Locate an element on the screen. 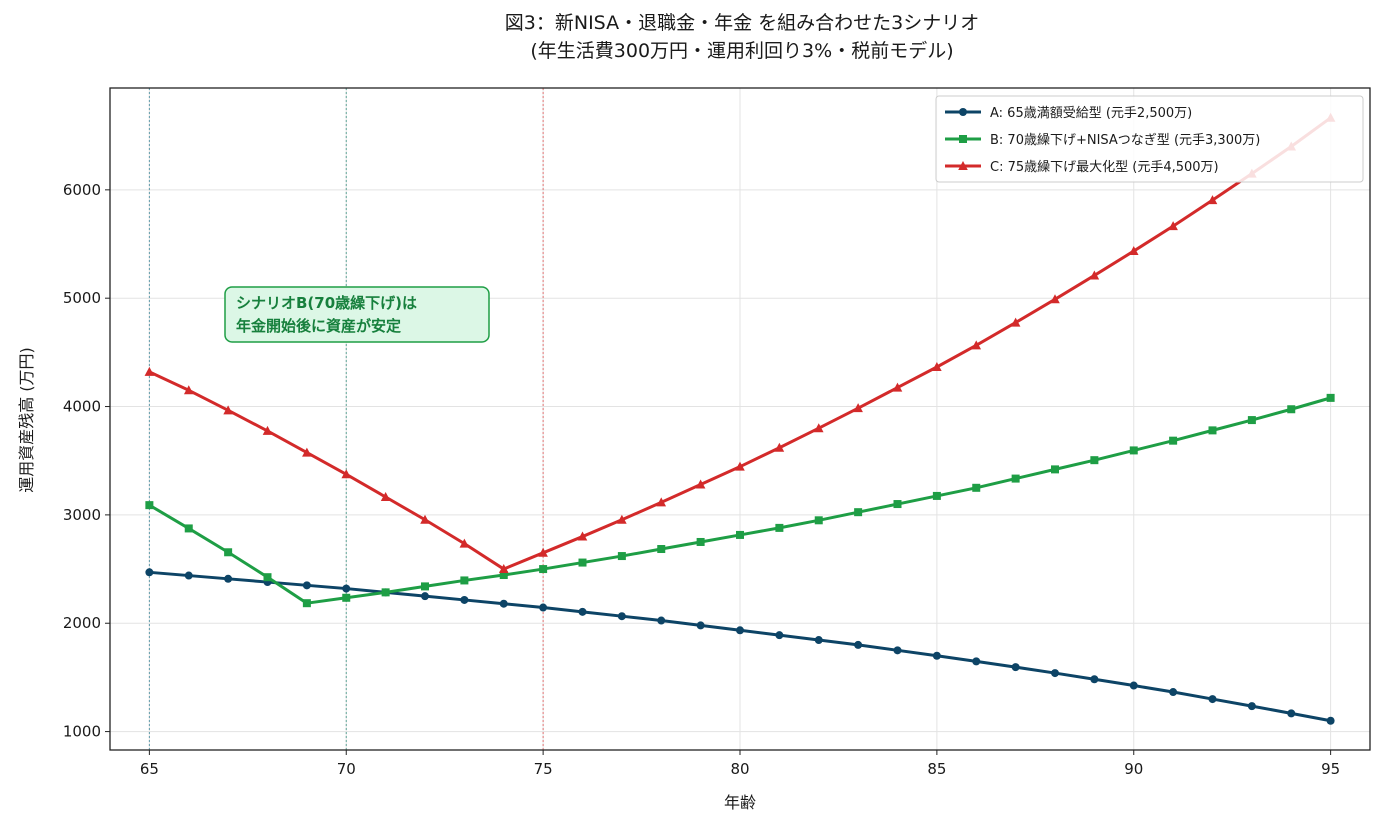  chart-title: 図3：新NISA・退職金・年金 を組み合わせた3シナリオ is located at coordinates (742, 23).